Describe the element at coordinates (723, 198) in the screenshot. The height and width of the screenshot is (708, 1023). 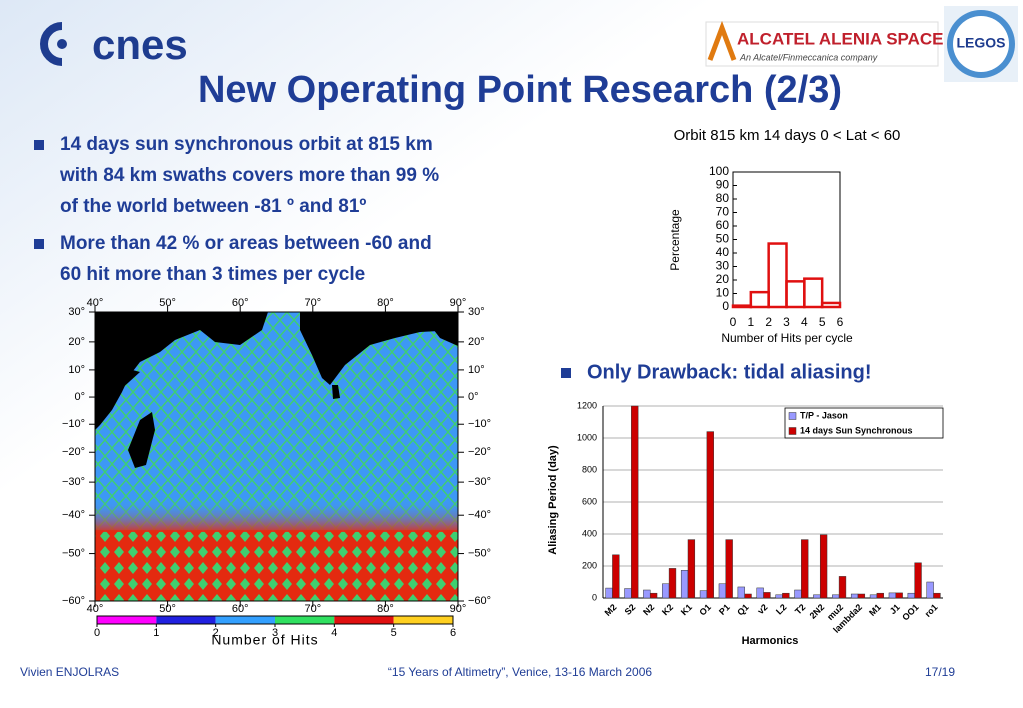
I see `y-tick-label: 80` at that location.